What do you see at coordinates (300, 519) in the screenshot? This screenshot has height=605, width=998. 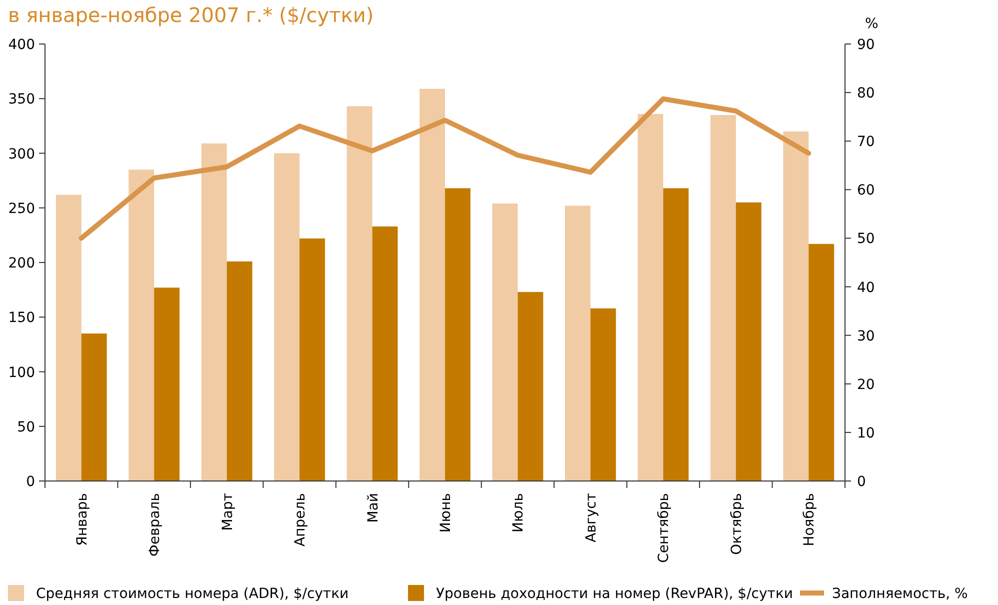 I see `x-tick-label: Апрель` at bounding box center [300, 519].